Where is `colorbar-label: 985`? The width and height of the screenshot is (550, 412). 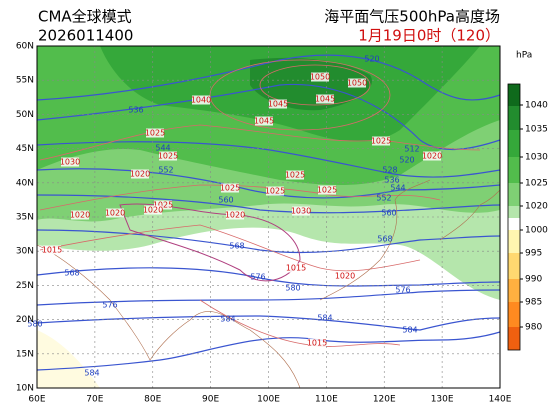 colorbar-label: 985 is located at coordinates (533, 303).